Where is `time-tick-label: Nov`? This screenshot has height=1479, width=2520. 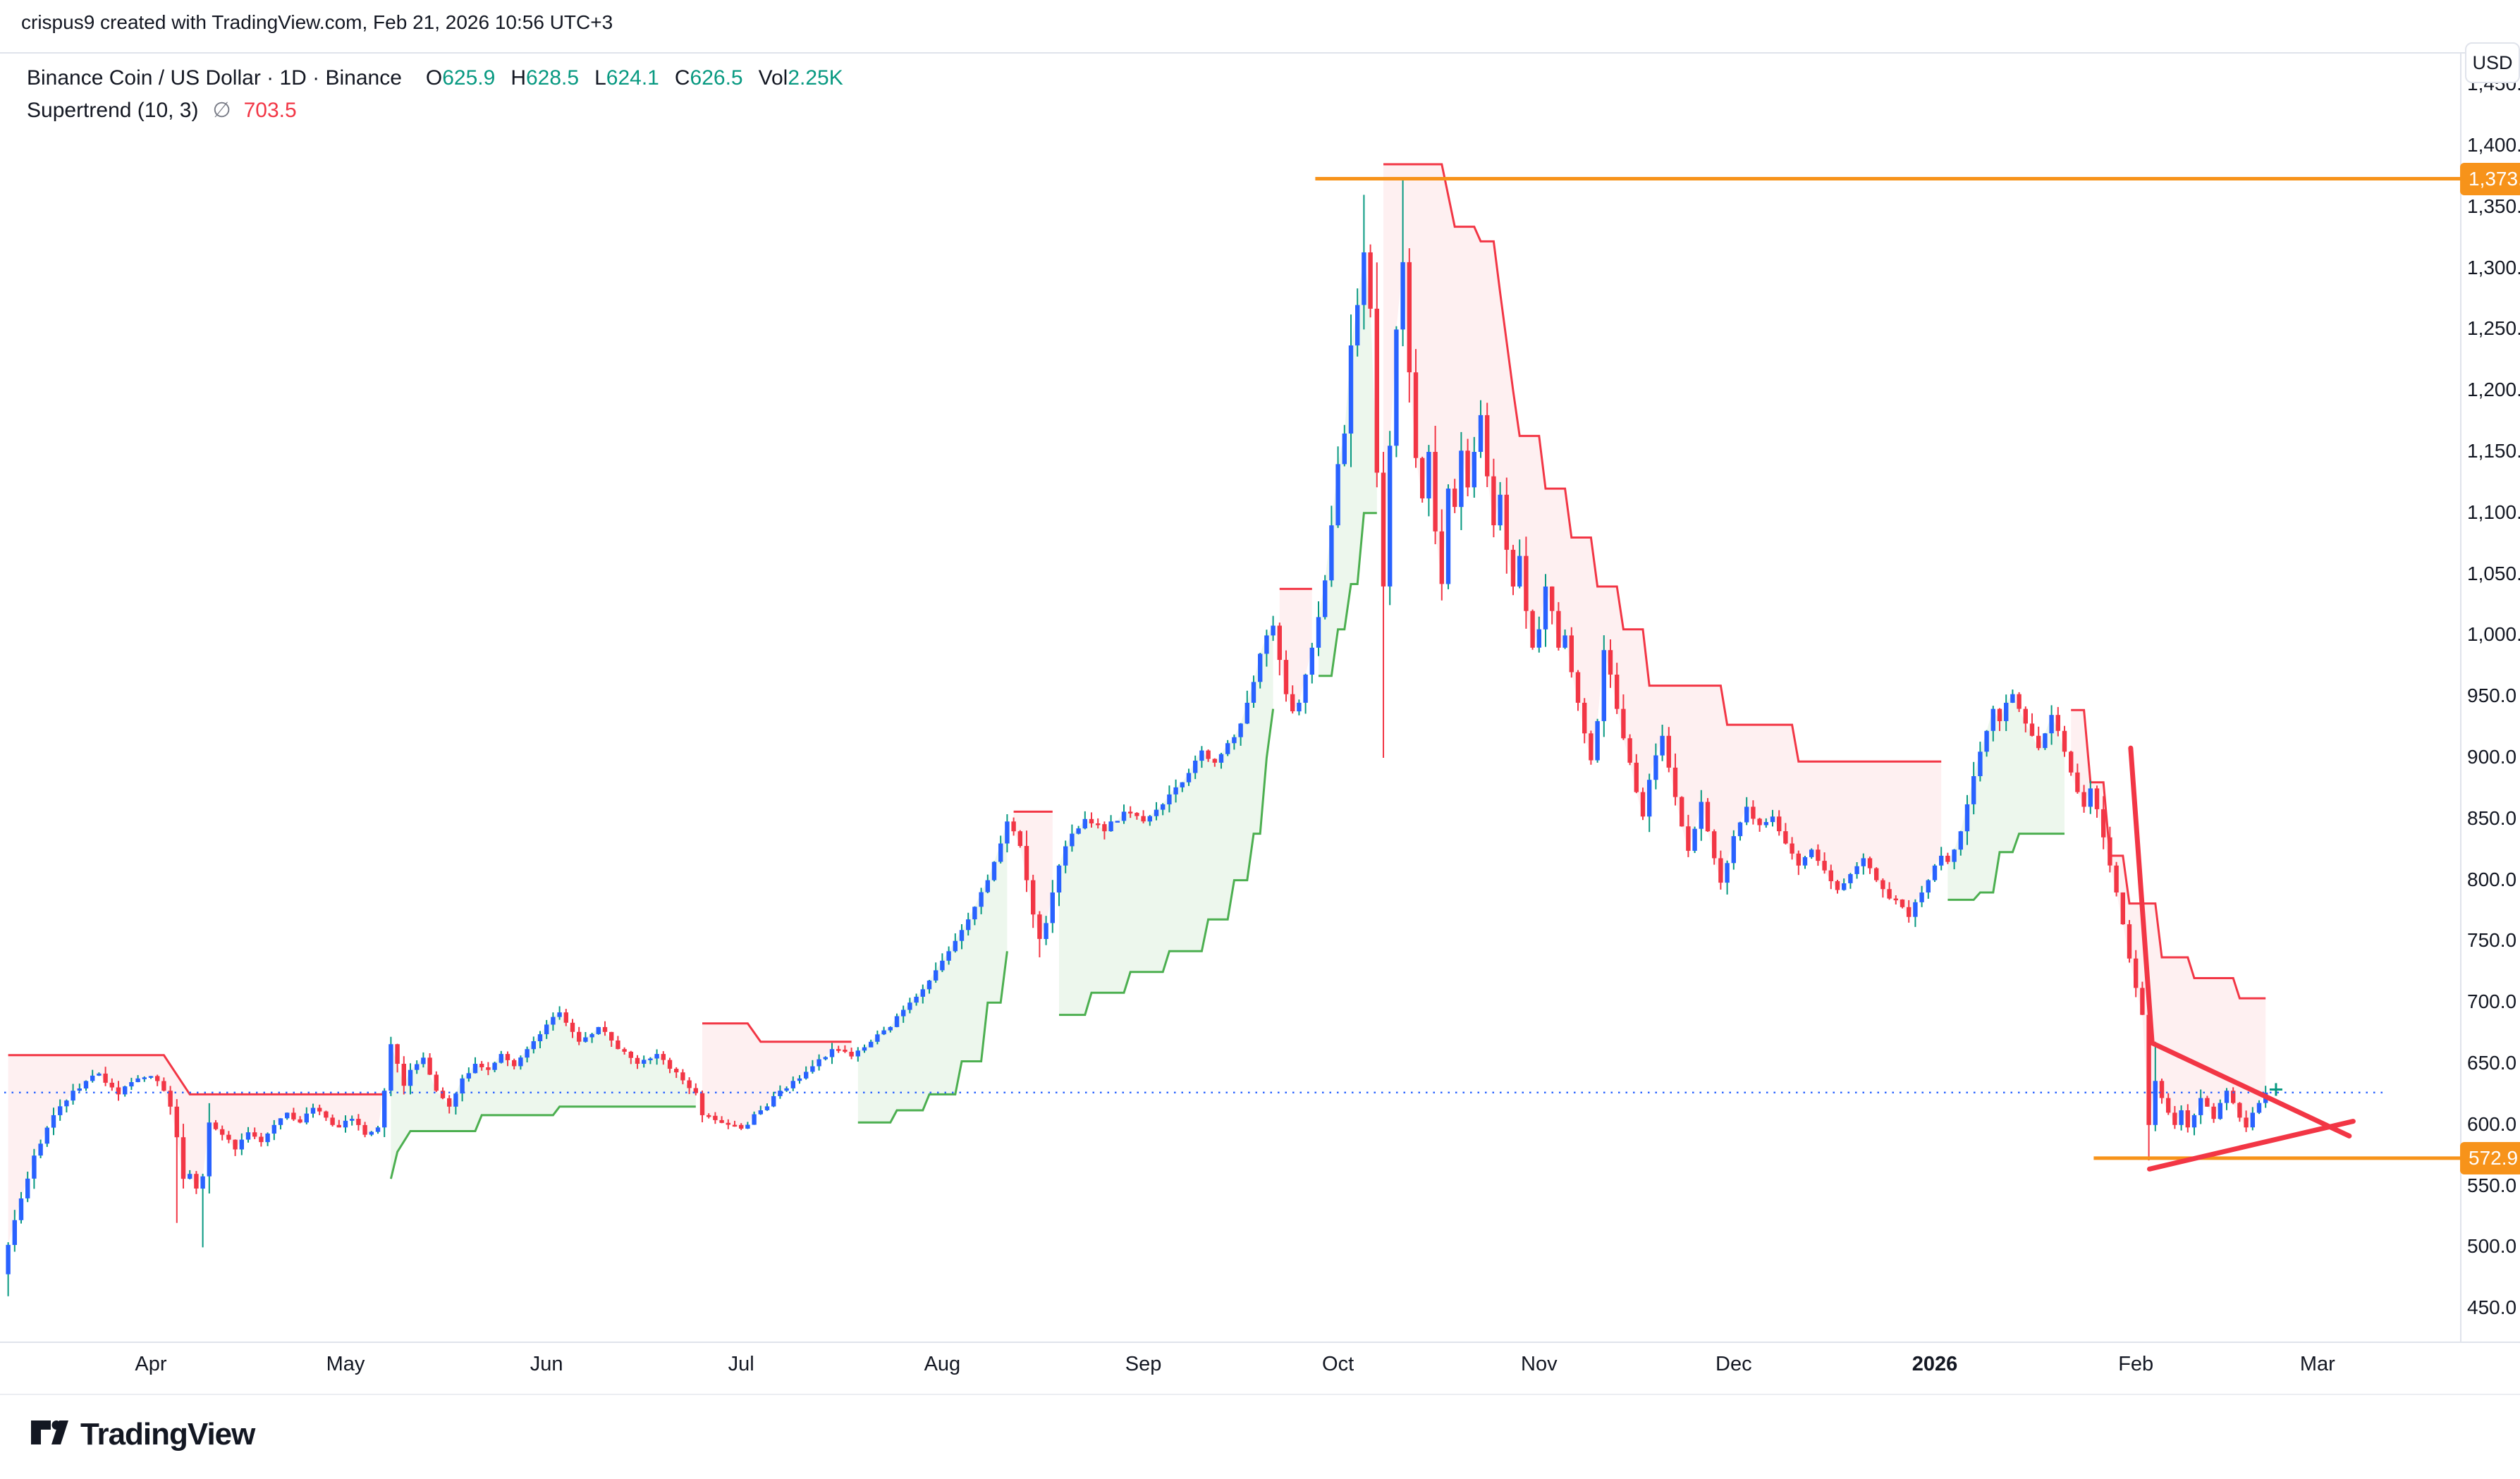 time-tick-label: Nov is located at coordinates (1539, 1364).